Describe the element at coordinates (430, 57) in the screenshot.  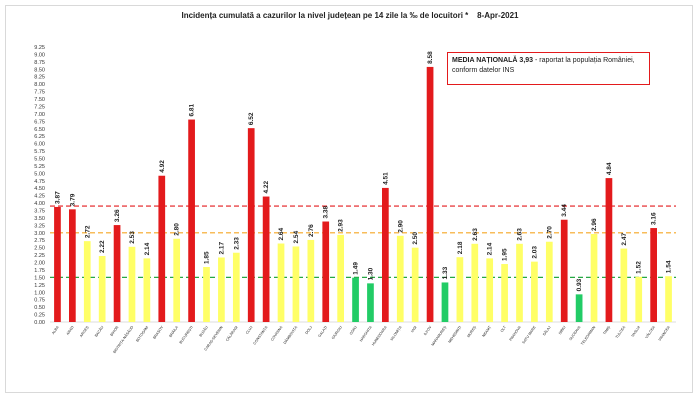
I see `bar-value-label: 8.58` at that location.